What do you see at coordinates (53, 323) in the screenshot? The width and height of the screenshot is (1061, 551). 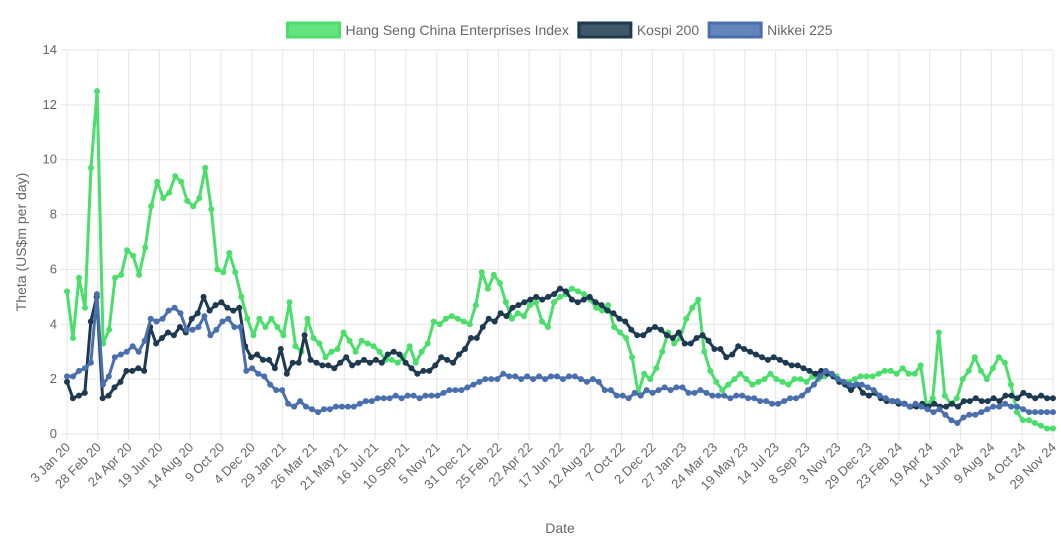 I see `y-tick-label: 4` at bounding box center [53, 323].